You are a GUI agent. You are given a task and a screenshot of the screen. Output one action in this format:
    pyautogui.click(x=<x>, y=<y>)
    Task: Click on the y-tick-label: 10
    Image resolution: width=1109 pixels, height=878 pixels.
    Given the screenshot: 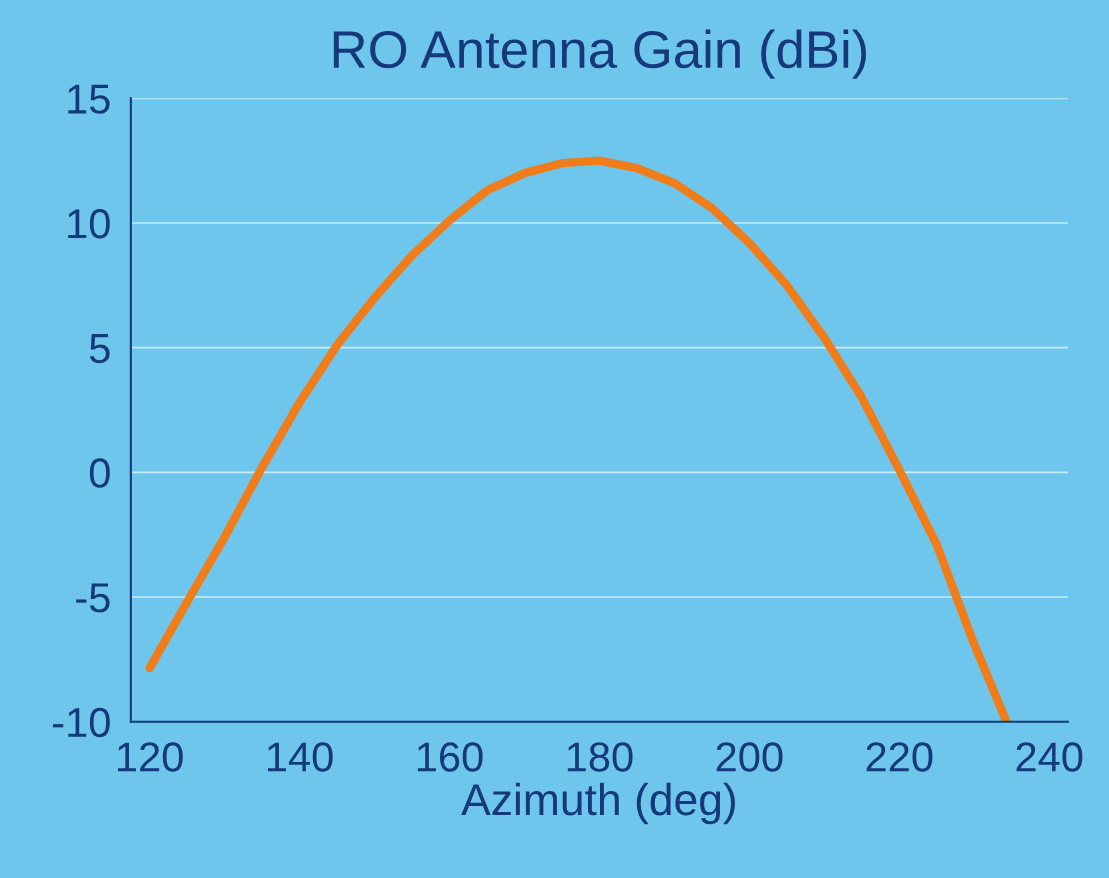 What is the action you would take?
    pyautogui.click(x=89, y=224)
    